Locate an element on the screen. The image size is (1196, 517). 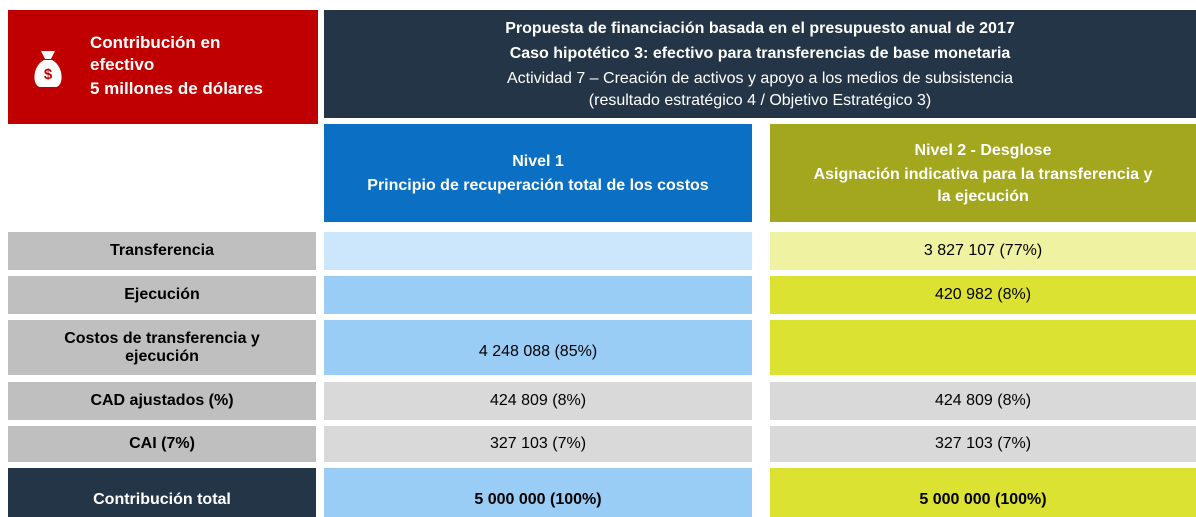
row-label: CAI (7%) is located at coordinates (162, 444).